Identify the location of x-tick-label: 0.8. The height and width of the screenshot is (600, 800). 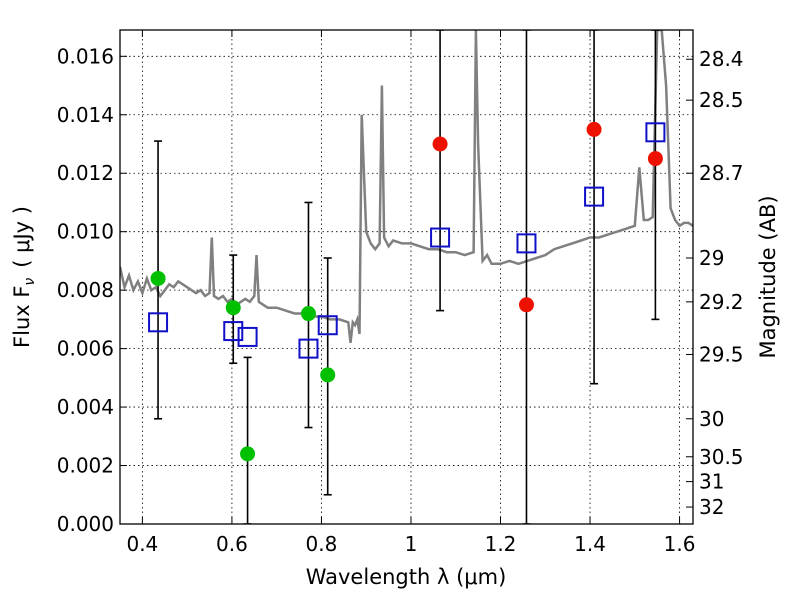
(322, 544).